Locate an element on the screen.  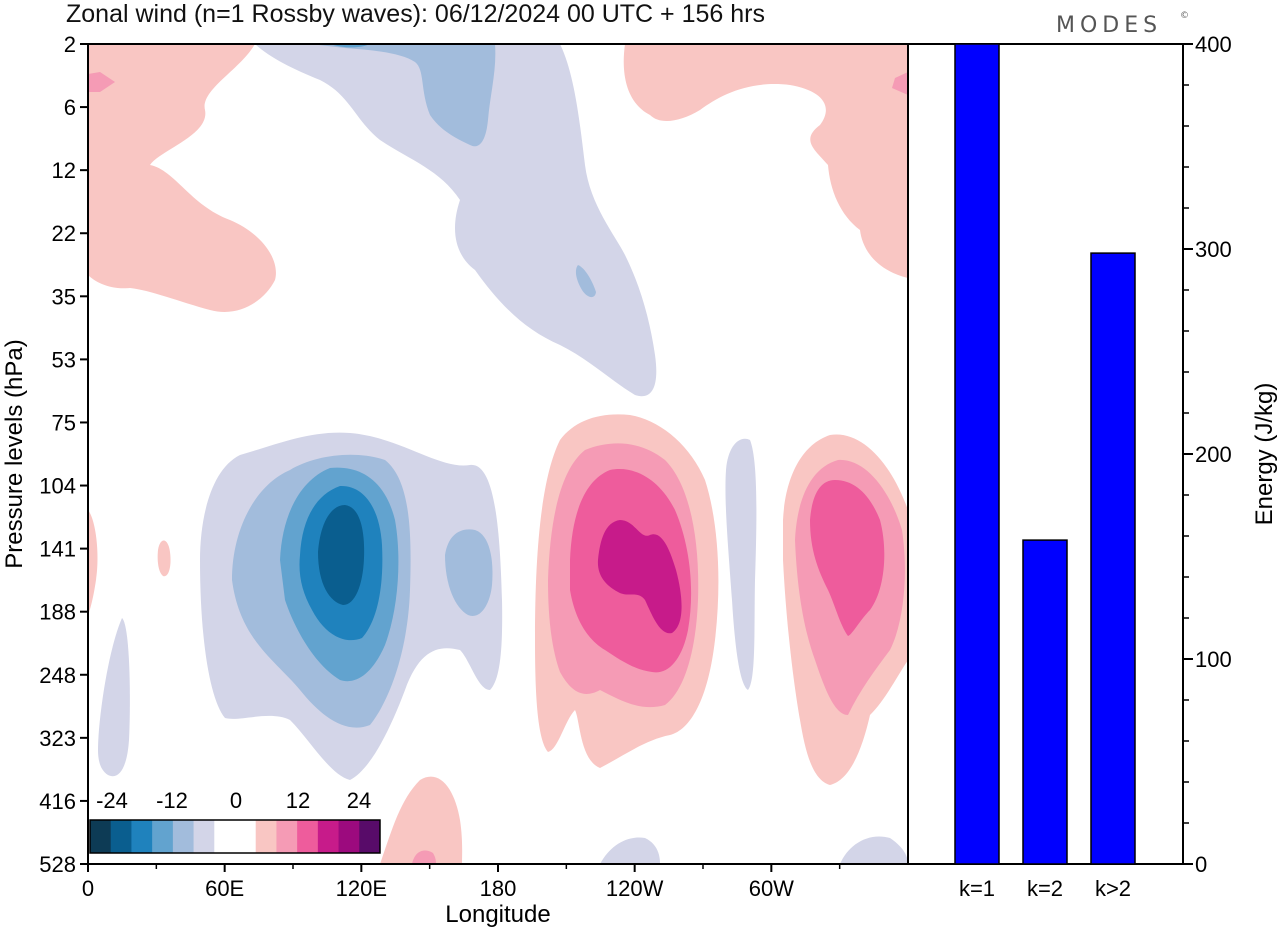
contour-negative-side is located at coordinates (469, 572).